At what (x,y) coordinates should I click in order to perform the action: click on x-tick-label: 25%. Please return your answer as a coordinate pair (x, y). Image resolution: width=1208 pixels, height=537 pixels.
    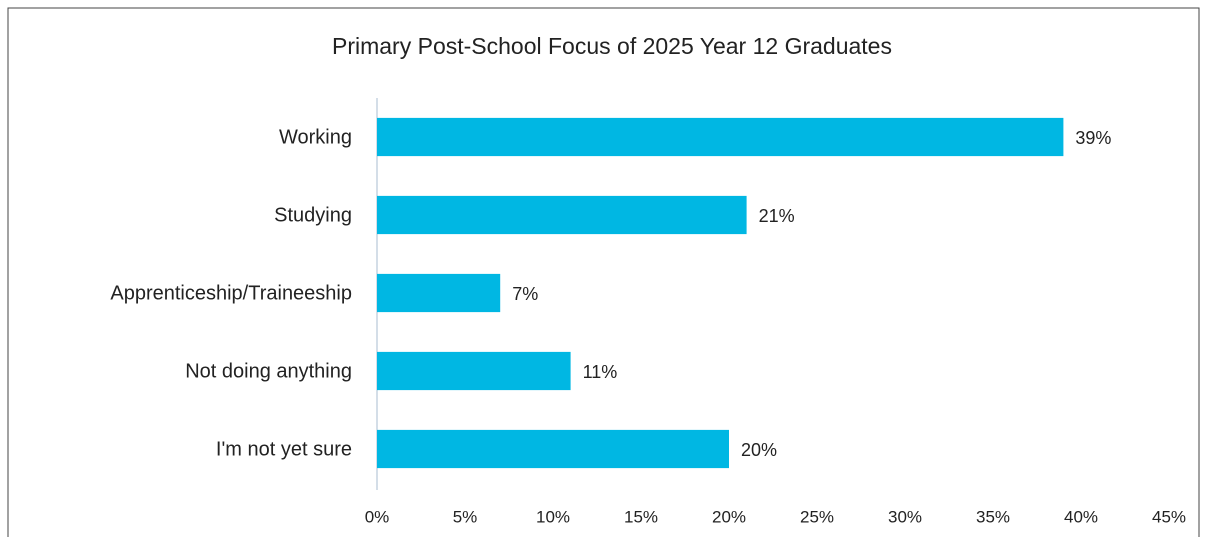
    Looking at the image, I should click on (817, 516).